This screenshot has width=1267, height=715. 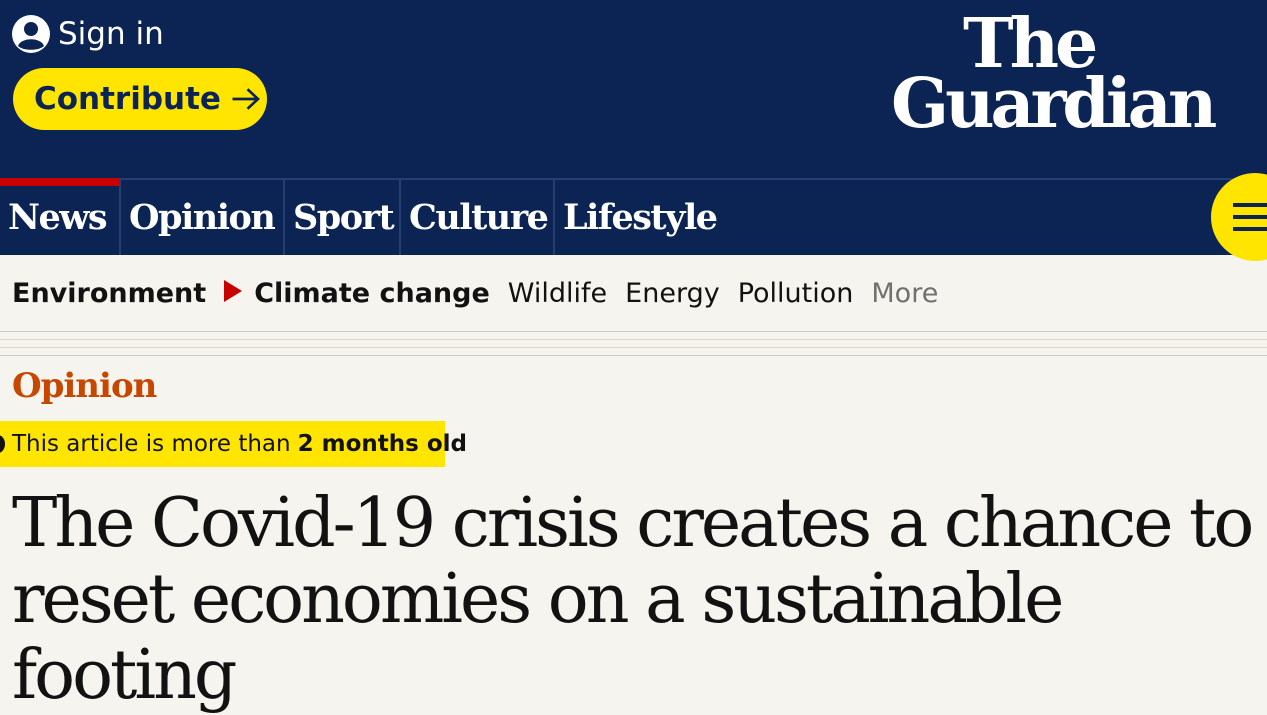 I want to click on sign-in-label: Sign in, so click(x=111, y=34).